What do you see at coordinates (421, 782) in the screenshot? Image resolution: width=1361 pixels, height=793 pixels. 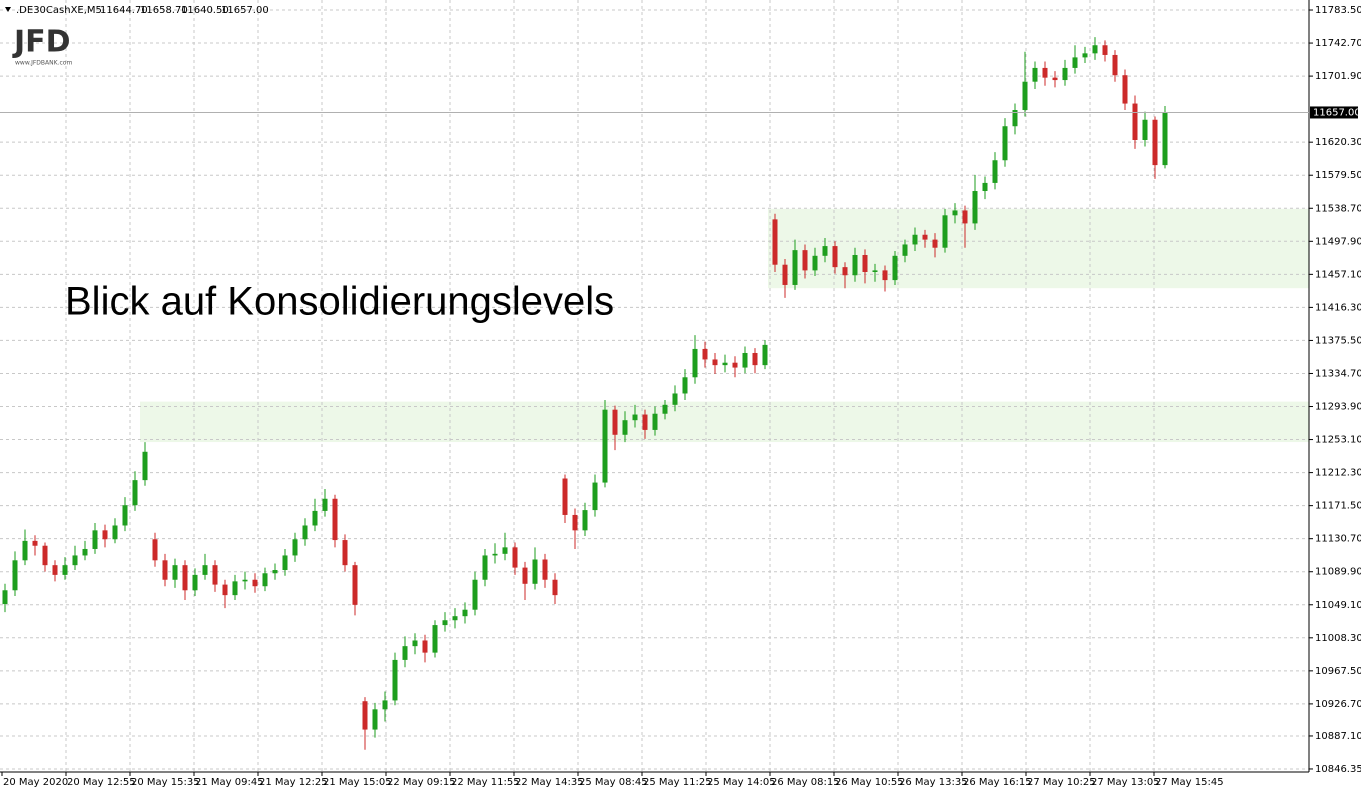 I see `x-tick-label: 22 May 09:15` at bounding box center [421, 782].